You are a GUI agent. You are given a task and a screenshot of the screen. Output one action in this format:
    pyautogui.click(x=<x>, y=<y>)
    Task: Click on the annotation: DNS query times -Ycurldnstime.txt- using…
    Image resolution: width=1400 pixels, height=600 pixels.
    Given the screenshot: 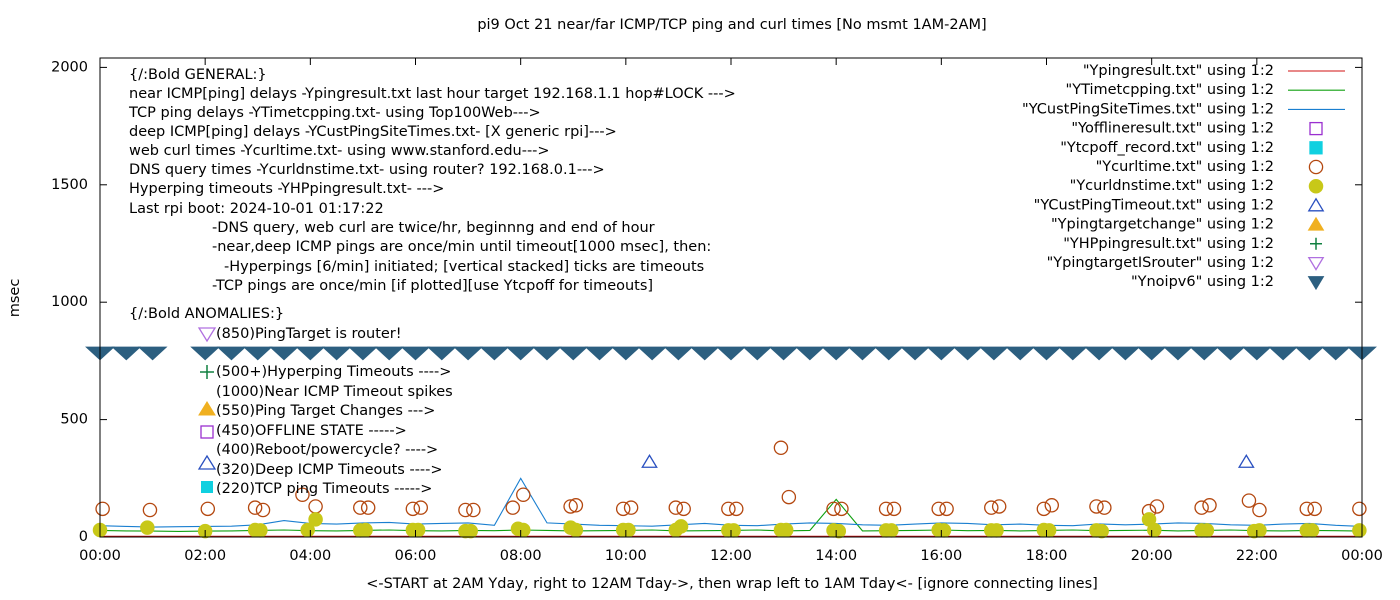 What is the action you would take?
    pyautogui.click(x=367, y=170)
    